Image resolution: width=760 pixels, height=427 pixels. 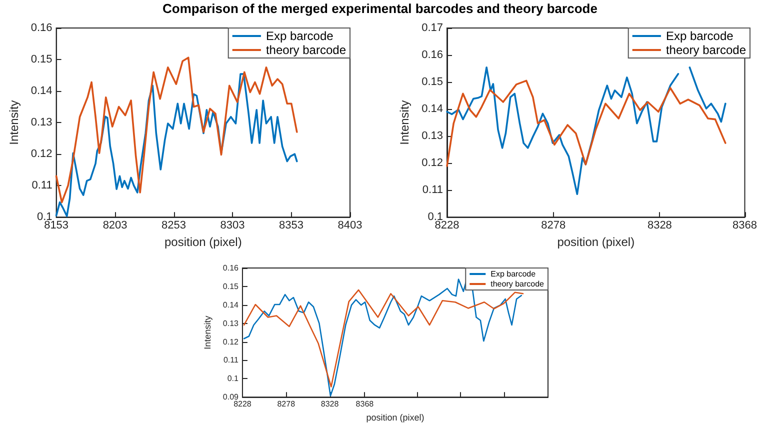 What do you see at coordinates (174, 226) in the screenshot?
I see `x-tick-label: 8253` at bounding box center [174, 226].